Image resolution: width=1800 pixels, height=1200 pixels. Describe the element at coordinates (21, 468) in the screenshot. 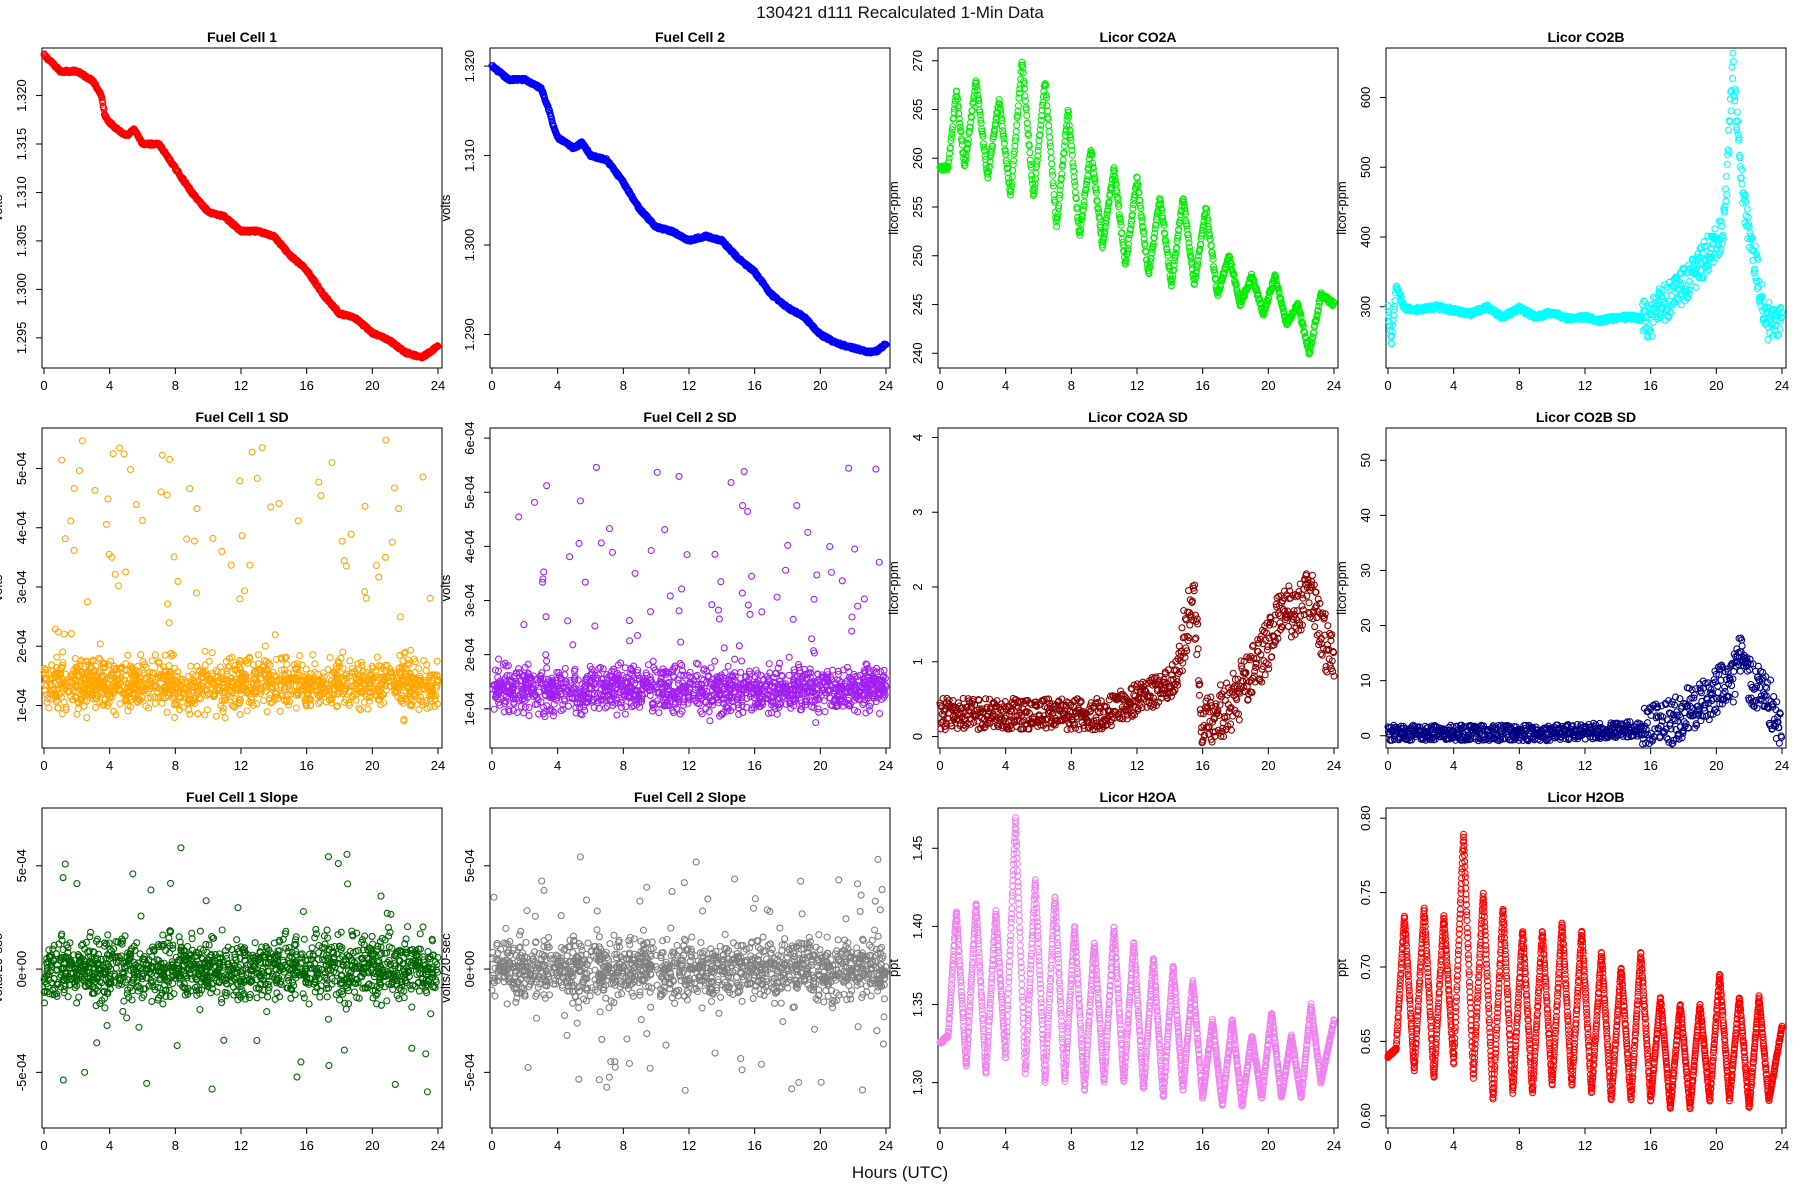

I see `y-tick-label: 5e-04` at that location.